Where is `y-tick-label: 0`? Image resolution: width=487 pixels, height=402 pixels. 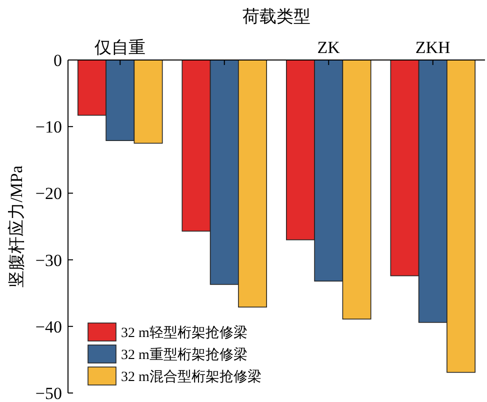 y-tick-label: 0 is located at coordinates (58, 60).